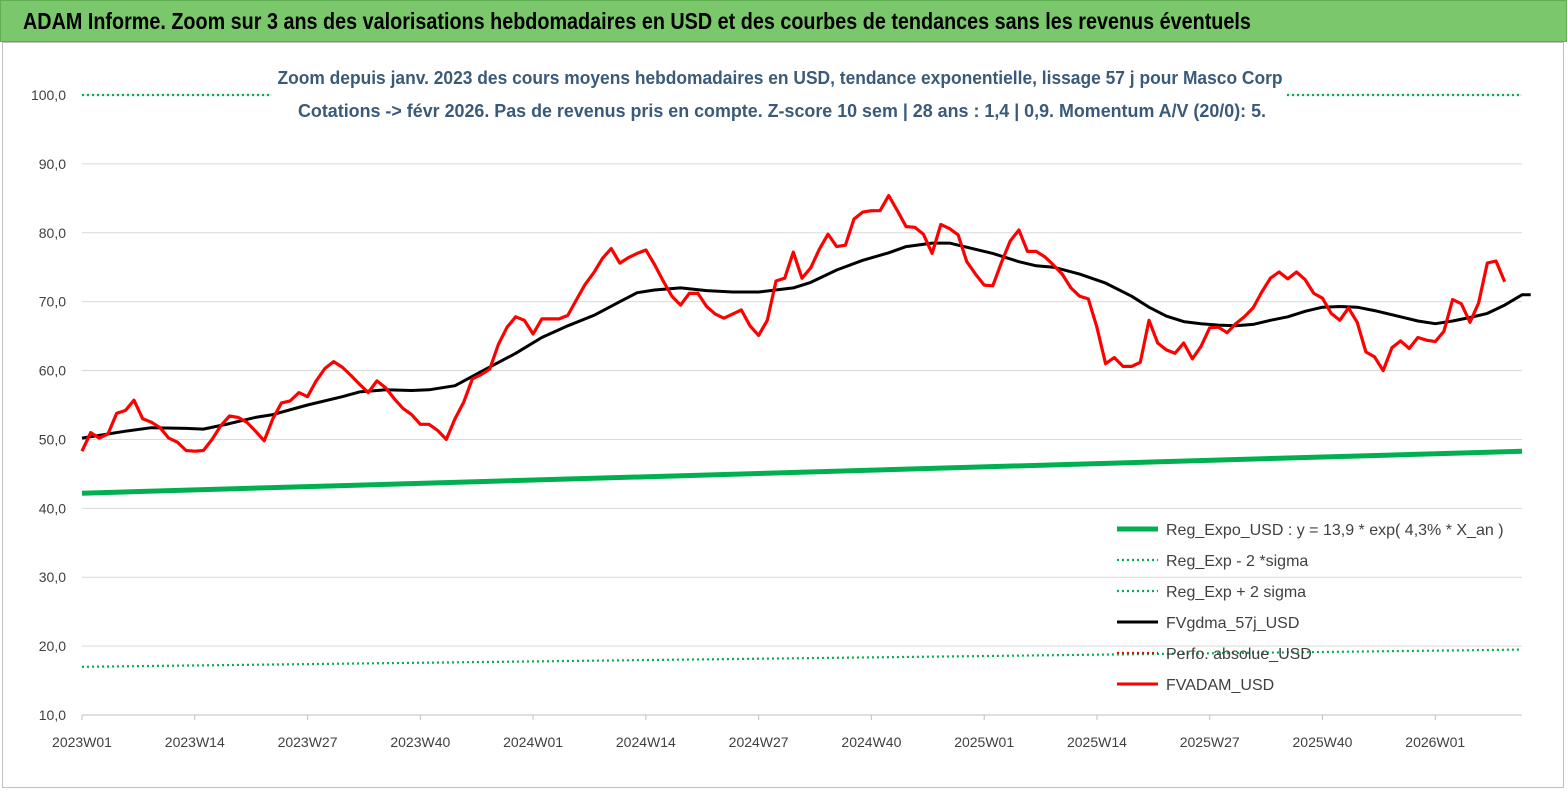 The width and height of the screenshot is (1567, 792). What do you see at coordinates (48, 95) in the screenshot?
I see `y-tick-label: 100,0` at bounding box center [48, 95].